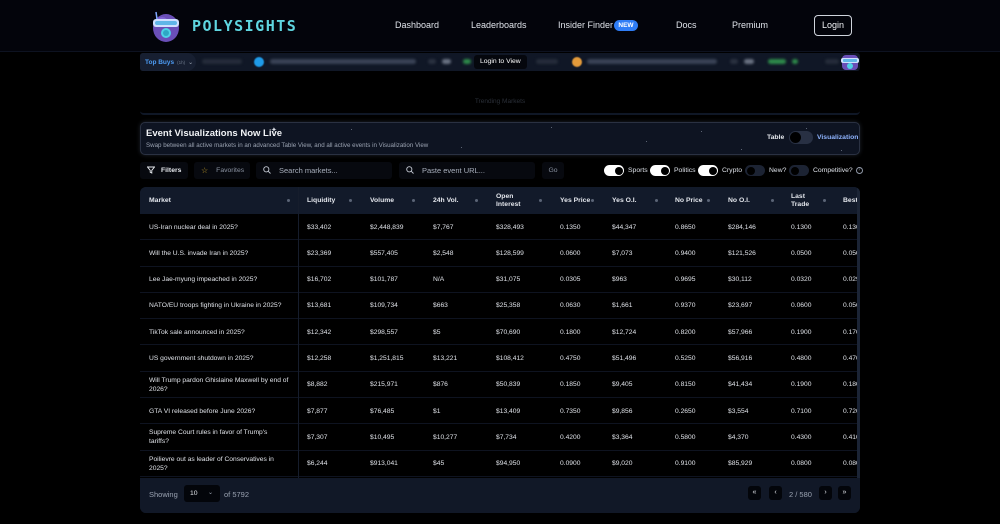  I want to click on crypto-toggle: Crypto, so click(720, 170).